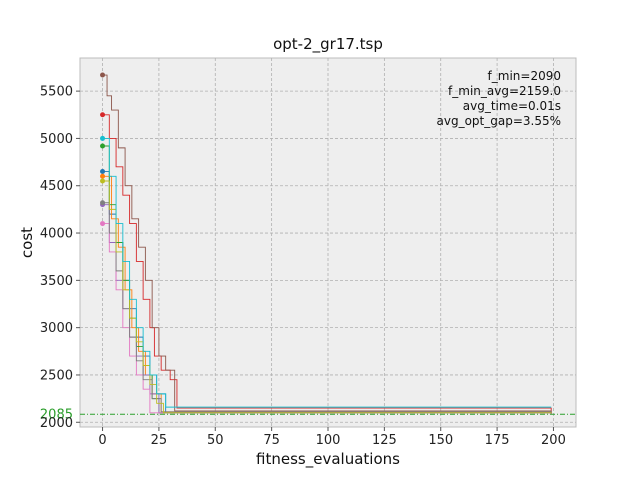 This screenshot has height=480, width=640. Describe the element at coordinates (56, 281) in the screenshot. I see `y-tick-label: 3500` at that location.